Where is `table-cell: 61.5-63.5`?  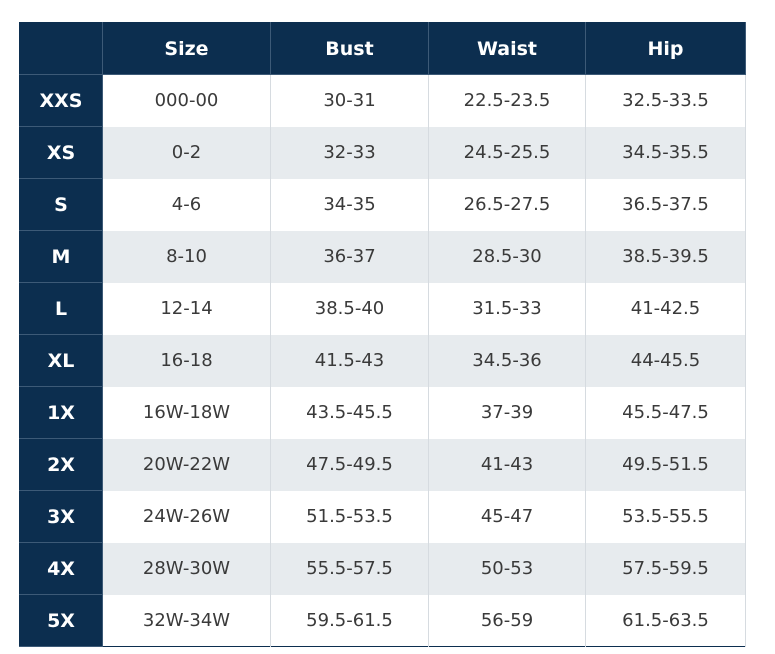
table-cell: 61.5-63.5 is located at coordinates (665, 620).